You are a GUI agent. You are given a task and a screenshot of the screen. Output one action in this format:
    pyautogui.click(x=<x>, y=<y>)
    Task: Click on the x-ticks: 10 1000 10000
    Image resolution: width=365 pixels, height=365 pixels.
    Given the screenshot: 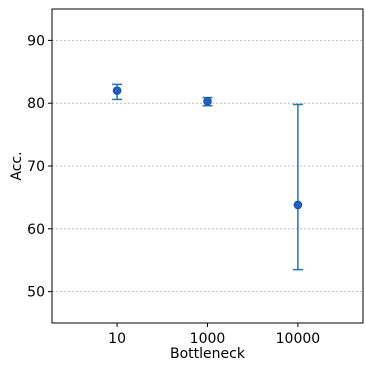 What is the action you would take?
    pyautogui.click(x=214, y=335)
    